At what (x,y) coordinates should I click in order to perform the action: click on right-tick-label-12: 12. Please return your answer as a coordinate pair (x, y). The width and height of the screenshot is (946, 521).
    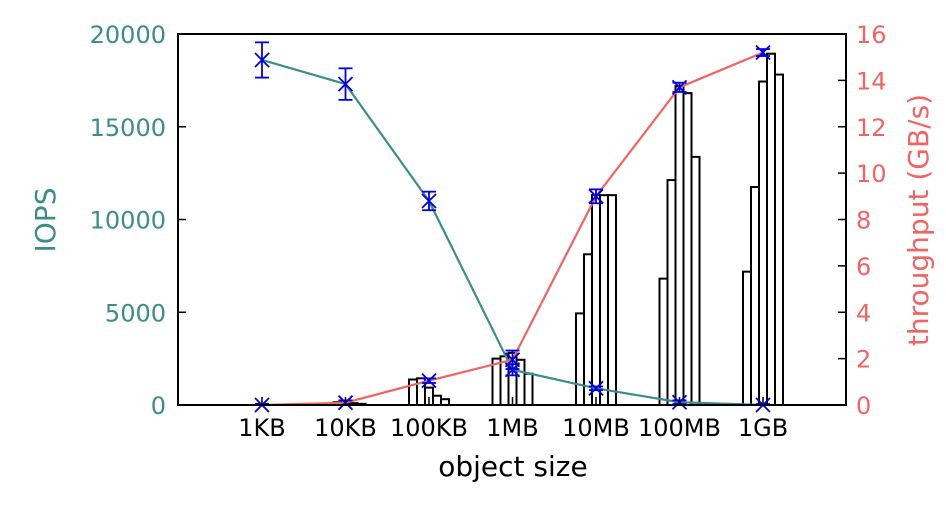
    Looking at the image, I should click on (871, 128).